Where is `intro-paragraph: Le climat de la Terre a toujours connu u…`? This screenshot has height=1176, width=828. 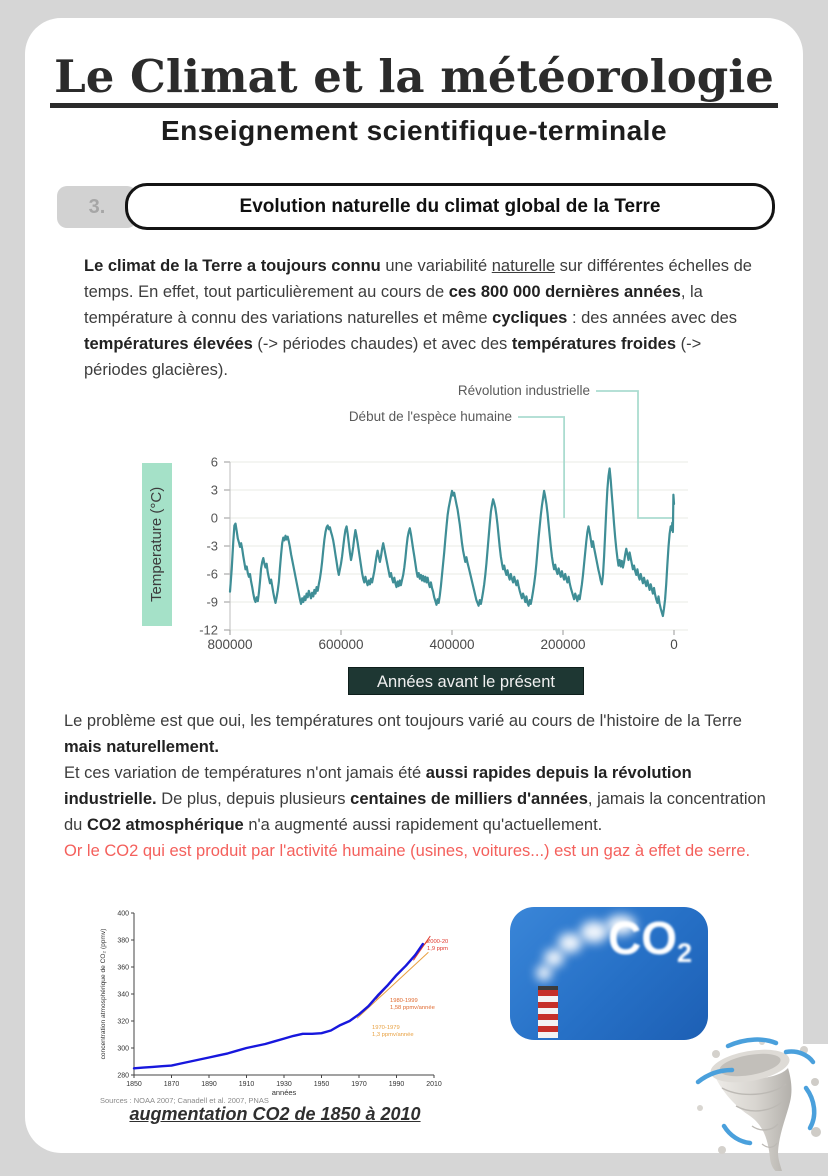
intro-paragraph: Le climat de la Terre a toujours connu u… is located at coordinates (418, 318).